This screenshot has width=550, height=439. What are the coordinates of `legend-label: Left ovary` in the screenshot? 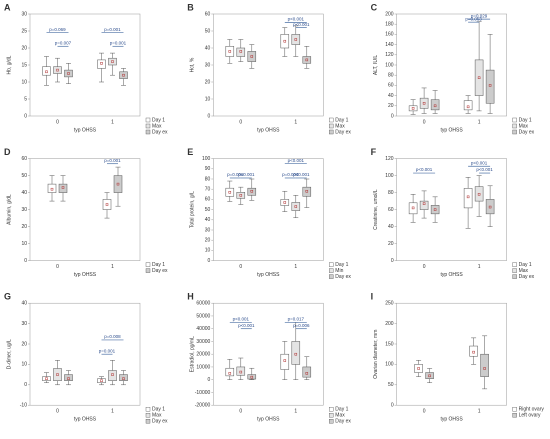 It's located at (530, 416).